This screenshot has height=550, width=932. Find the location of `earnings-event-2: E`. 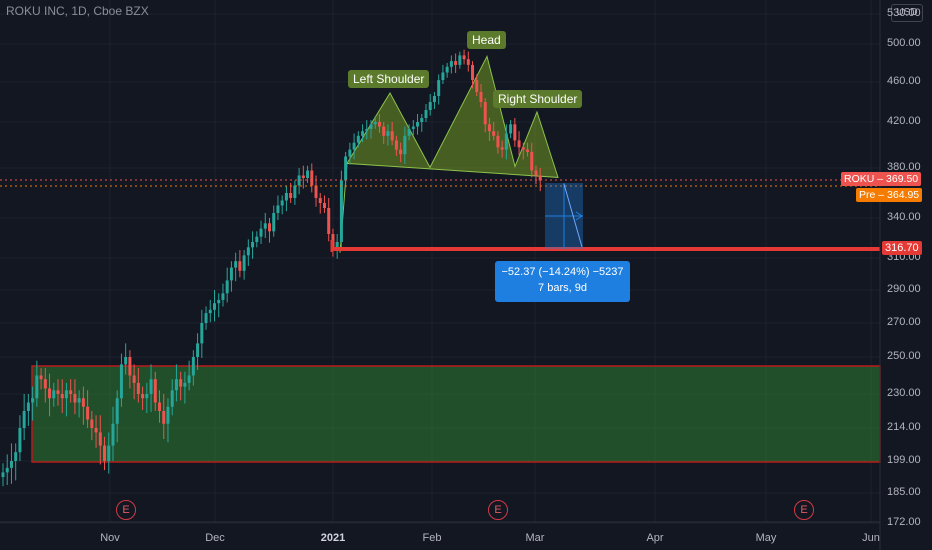

earnings-event-2: E is located at coordinates (498, 510).